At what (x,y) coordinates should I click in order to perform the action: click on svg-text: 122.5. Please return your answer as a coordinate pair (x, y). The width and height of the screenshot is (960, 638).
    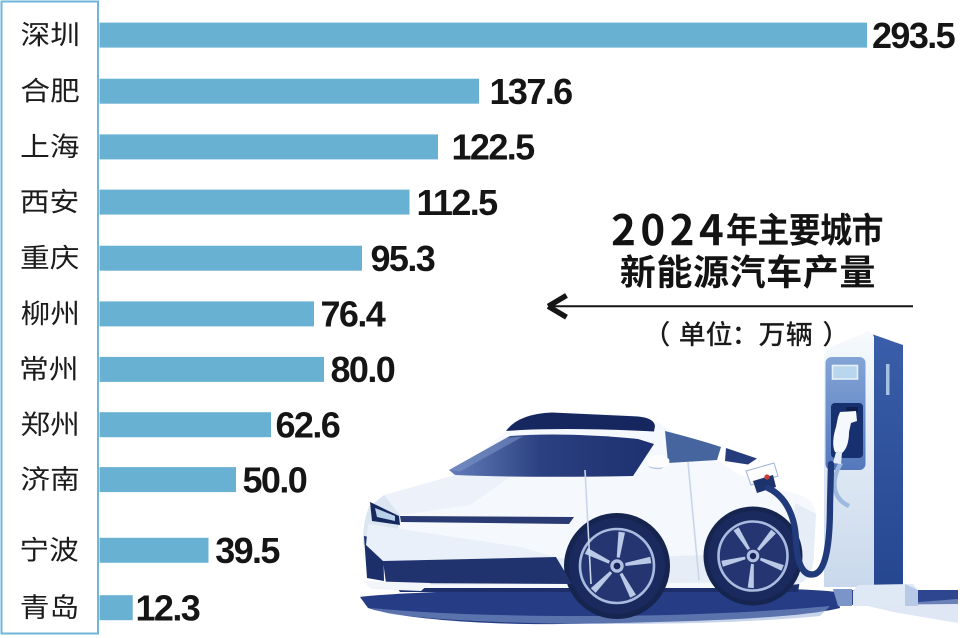
    Looking at the image, I should click on (494, 147).